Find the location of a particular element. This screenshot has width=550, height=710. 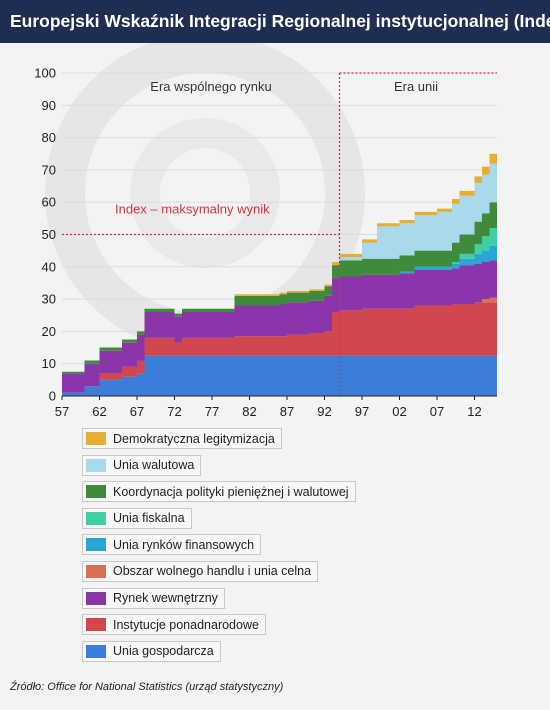

legend-label: Unia gospodarcza is located at coordinates (163, 651).